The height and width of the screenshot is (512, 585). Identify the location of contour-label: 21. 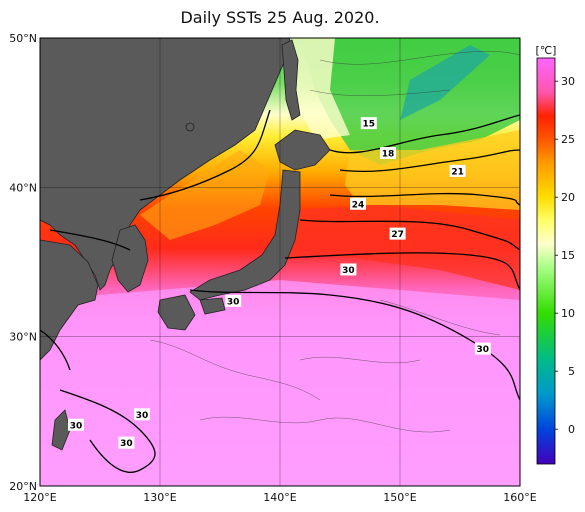
(457, 172).